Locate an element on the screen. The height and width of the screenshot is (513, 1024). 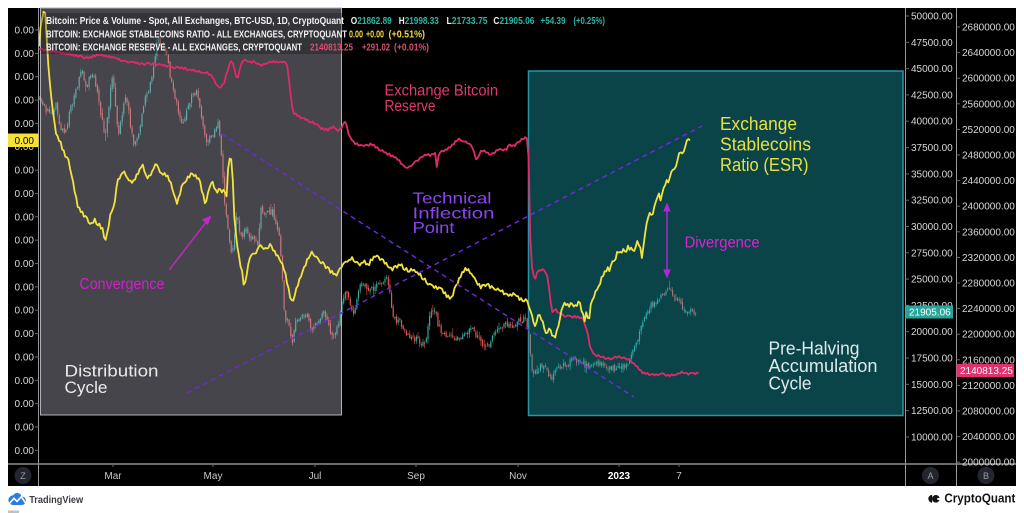
svg-text: Accumulation is located at coordinates (823, 366).